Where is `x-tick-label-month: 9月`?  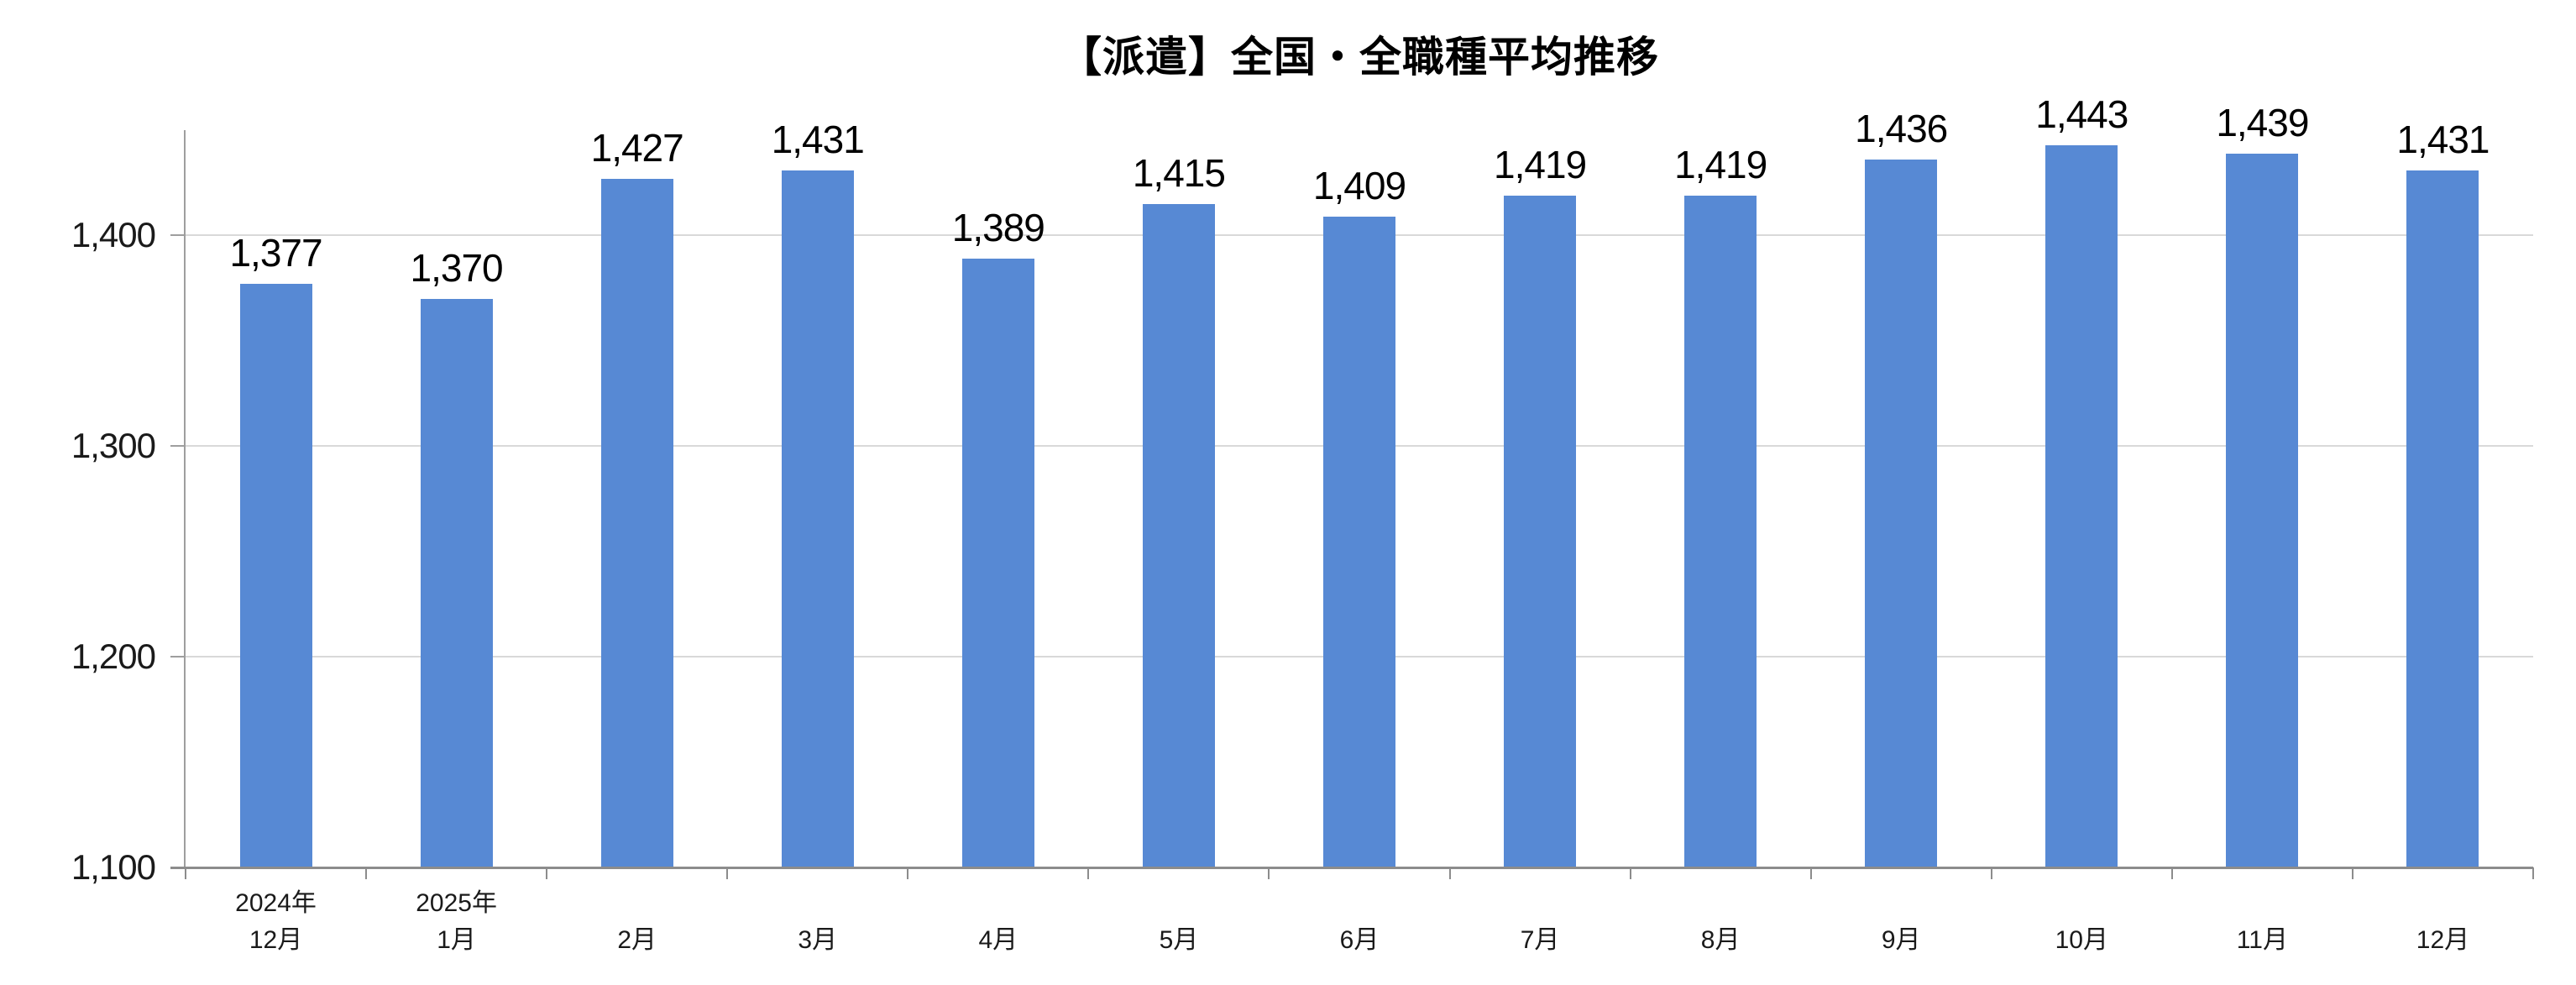 x-tick-label-month: 9月 is located at coordinates (1901, 940).